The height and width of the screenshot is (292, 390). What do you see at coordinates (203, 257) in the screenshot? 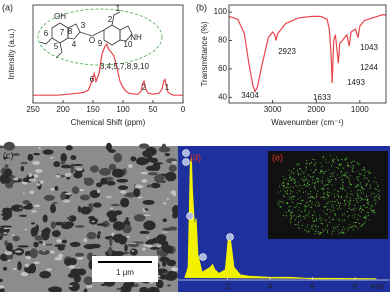
I see `element-marker` at bounding box center [203, 257].